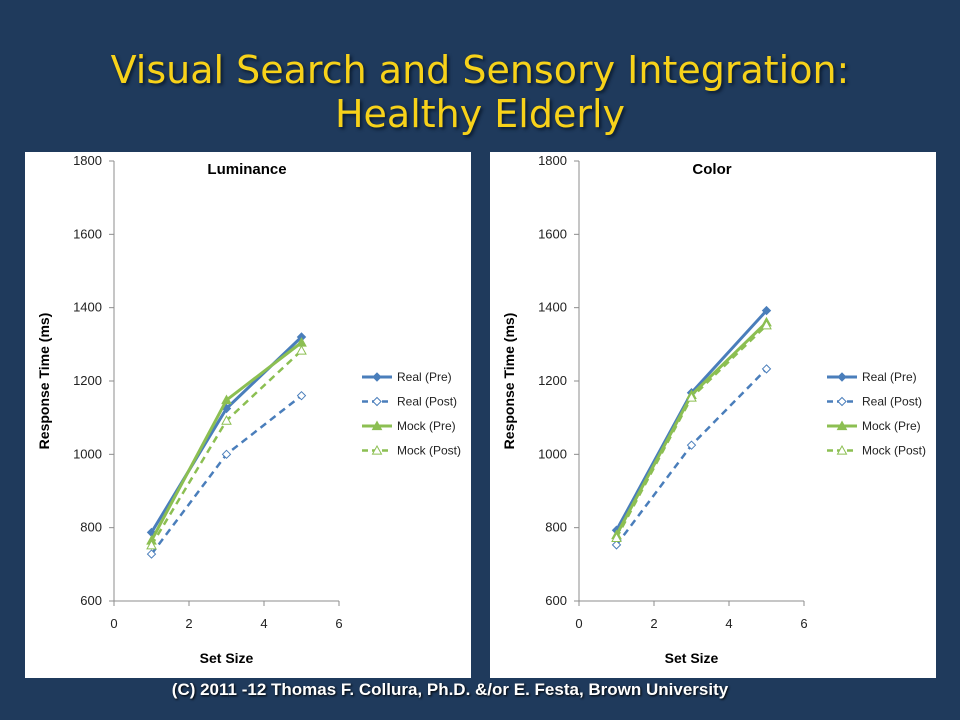  I want to click on series-line-real-pre, so click(226, 434).